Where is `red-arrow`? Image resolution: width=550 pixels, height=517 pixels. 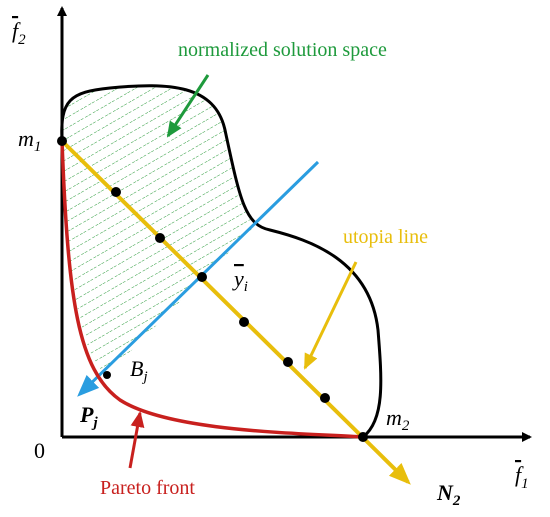
red-arrow is located at coordinates (136, 440).